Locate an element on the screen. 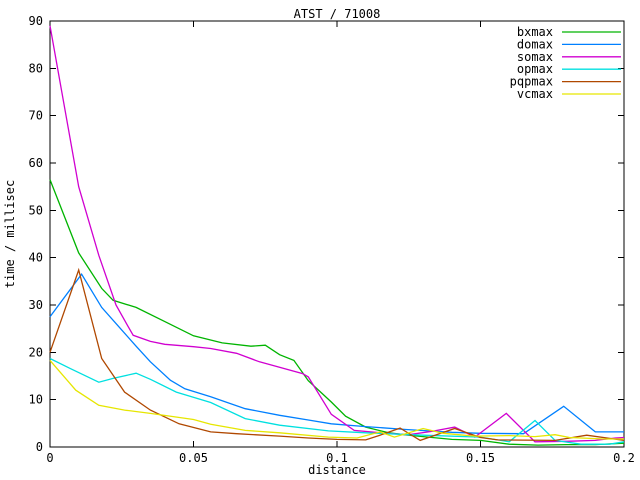  y-tick-label: 80 is located at coordinates (36, 68).